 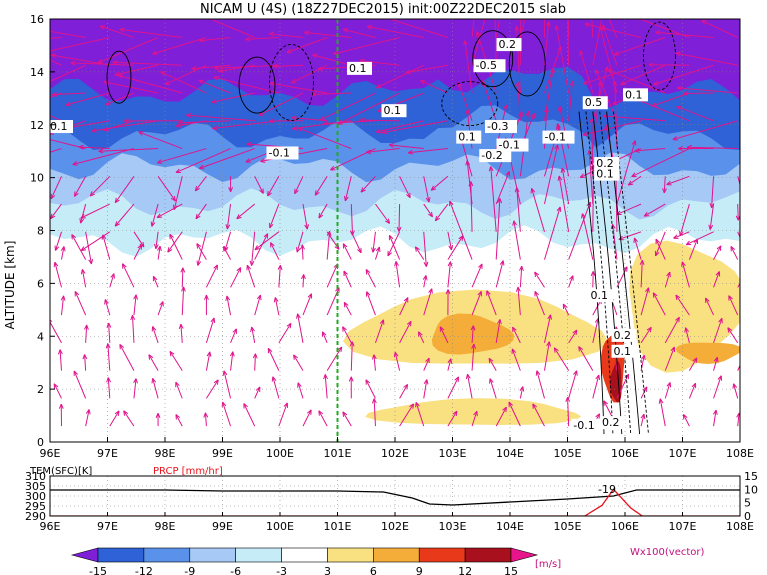 I want to click on sub-ylabel-left: TEM(SFC)[K], so click(x=60, y=471).